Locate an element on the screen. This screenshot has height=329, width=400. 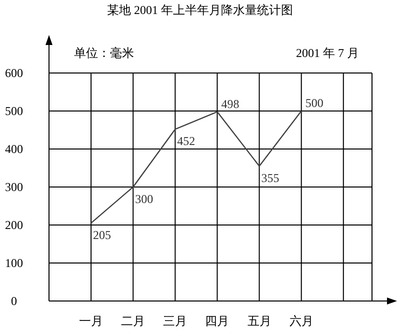
xtick: 五月 is located at coordinates (259, 321).